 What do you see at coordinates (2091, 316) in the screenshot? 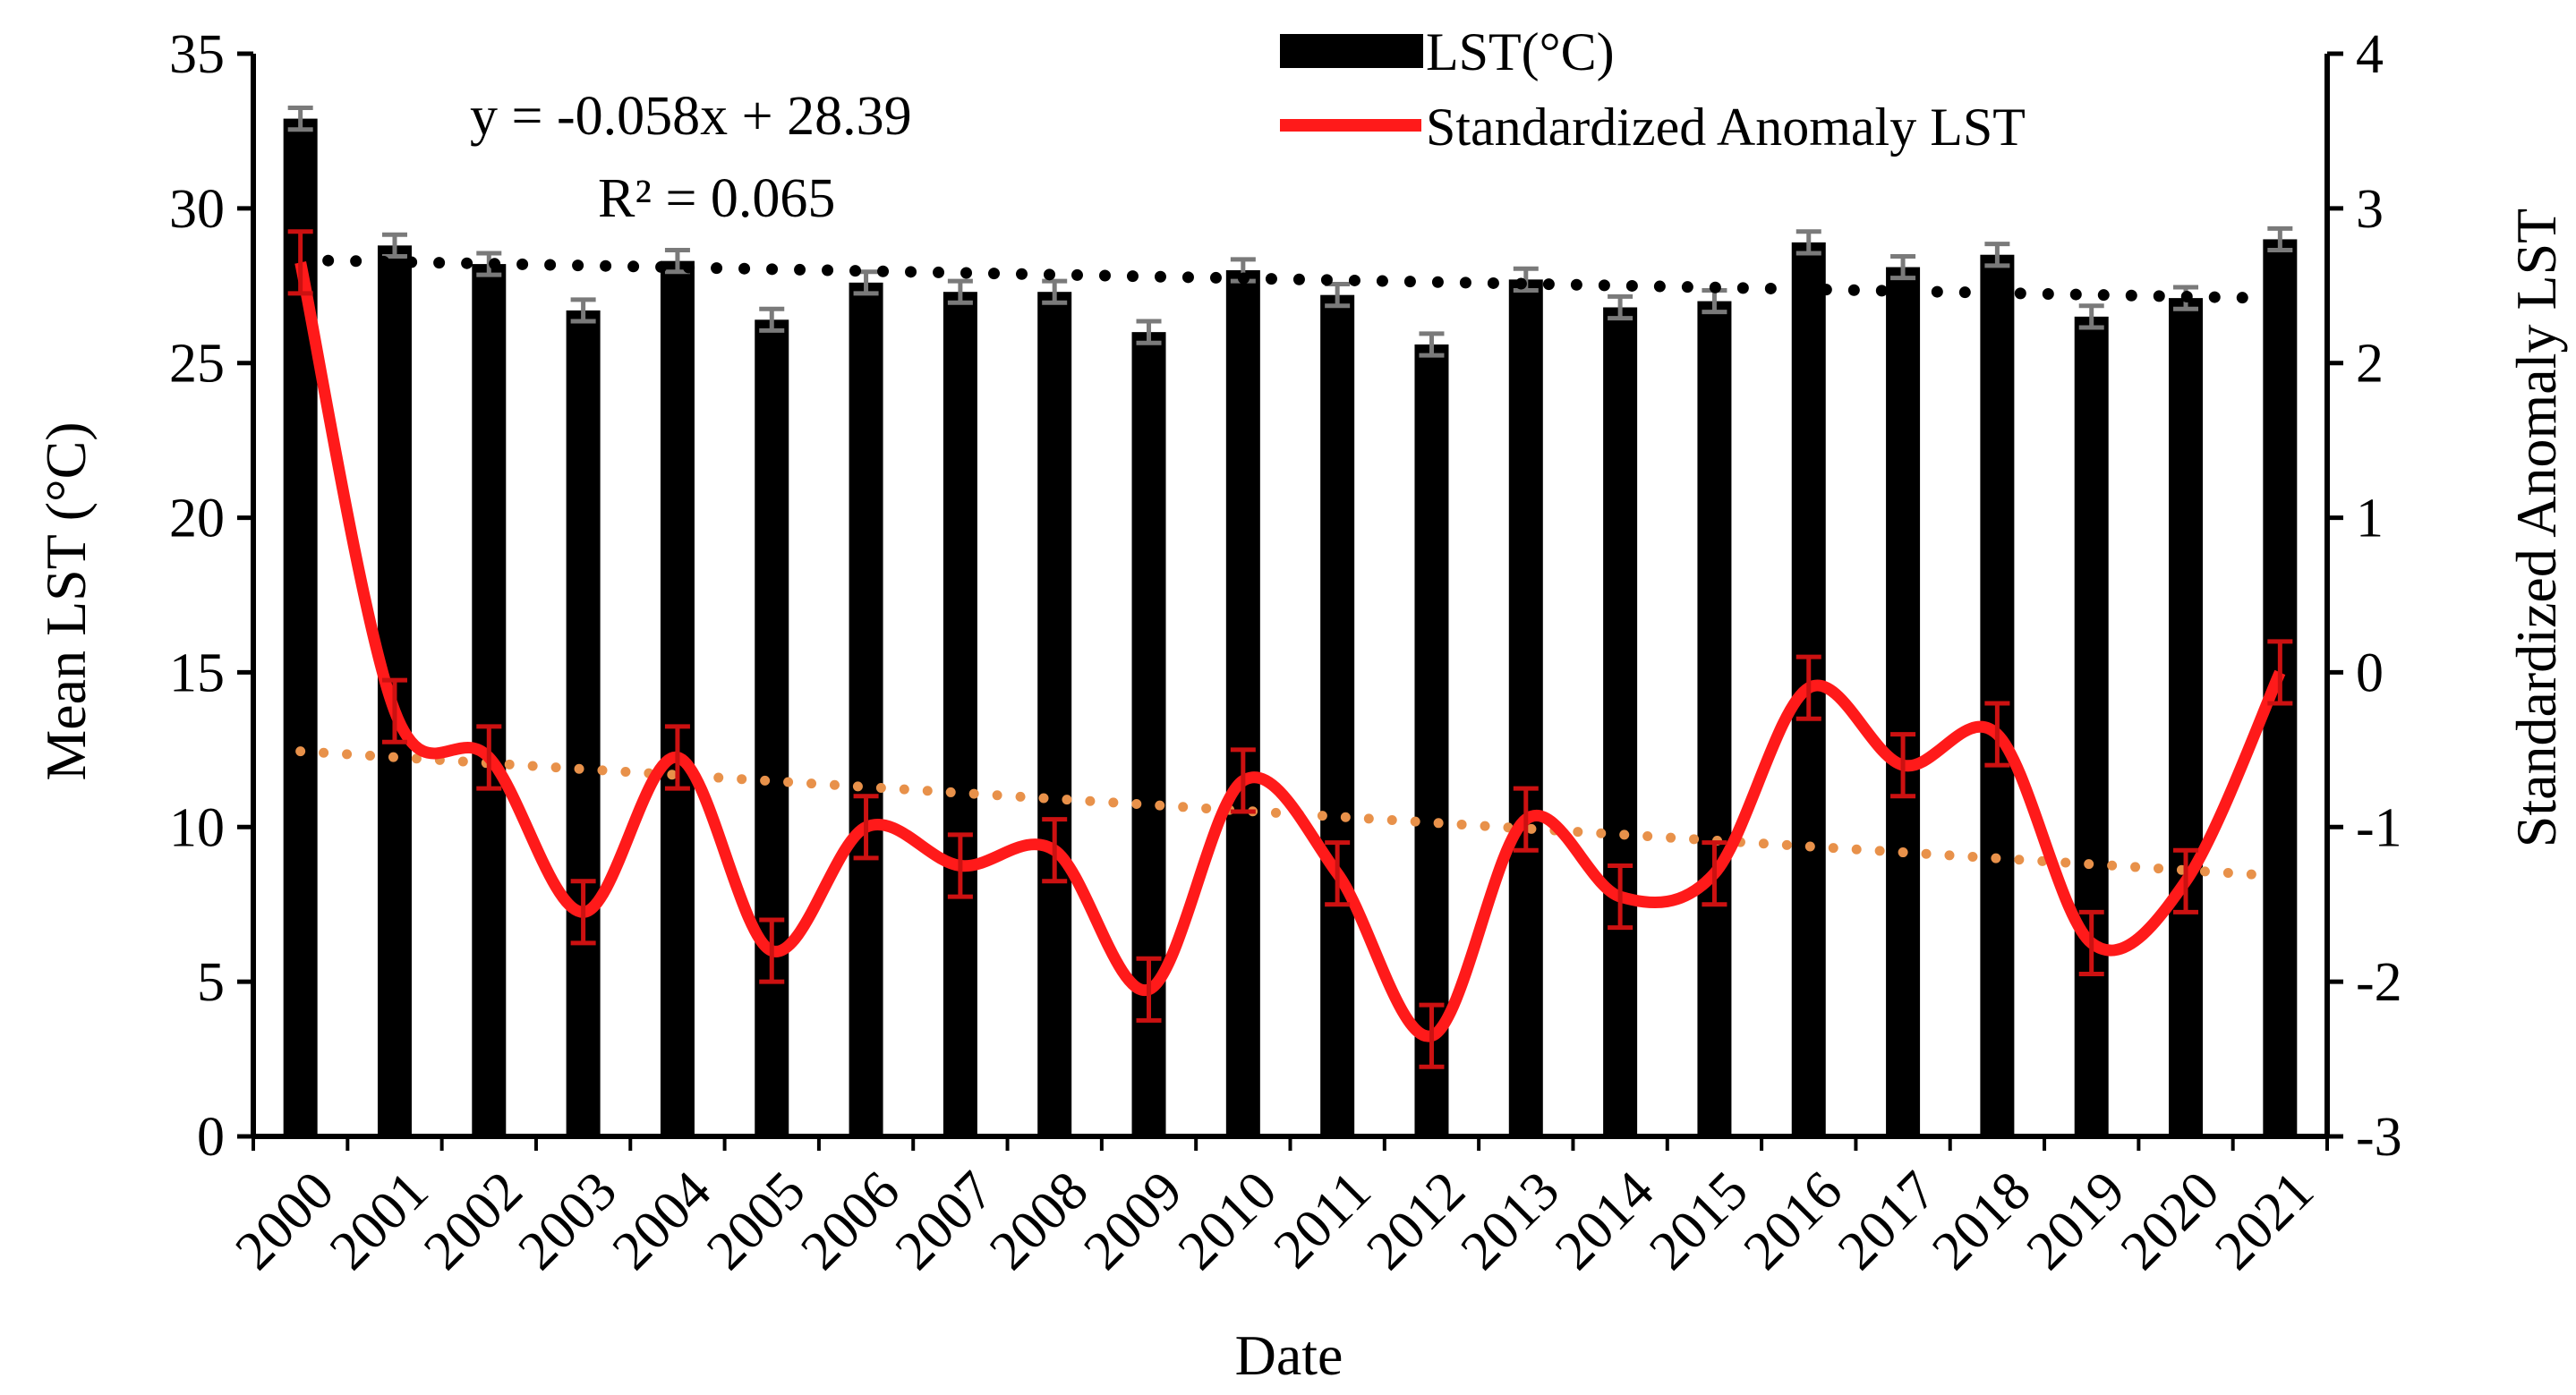
I see `bar-error-2019` at bounding box center [2091, 316].